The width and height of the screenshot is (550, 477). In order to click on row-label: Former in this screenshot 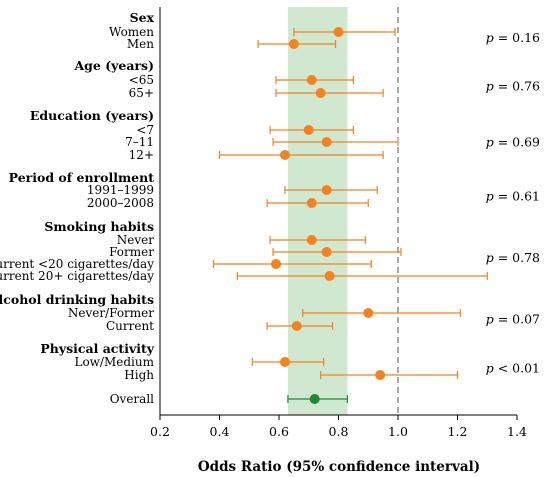, I will do `click(131, 252)`.